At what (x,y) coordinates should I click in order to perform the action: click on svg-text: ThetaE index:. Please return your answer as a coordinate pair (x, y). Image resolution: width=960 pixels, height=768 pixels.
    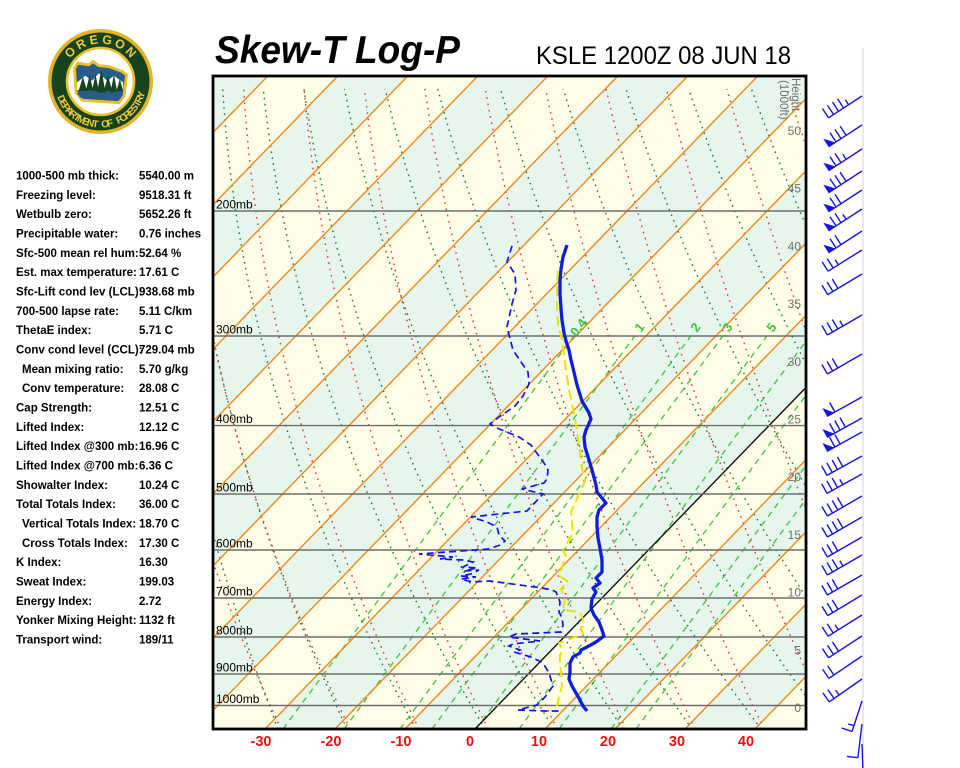
    Looking at the image, I should click on (53, 331).